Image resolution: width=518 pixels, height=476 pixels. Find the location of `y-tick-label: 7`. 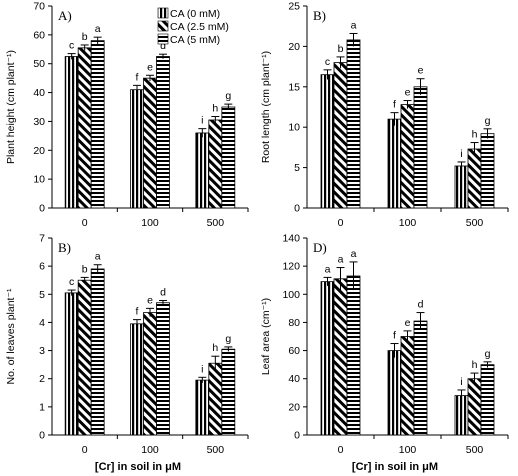

y-tick-label: 7 is located at coordinates (42, 239).